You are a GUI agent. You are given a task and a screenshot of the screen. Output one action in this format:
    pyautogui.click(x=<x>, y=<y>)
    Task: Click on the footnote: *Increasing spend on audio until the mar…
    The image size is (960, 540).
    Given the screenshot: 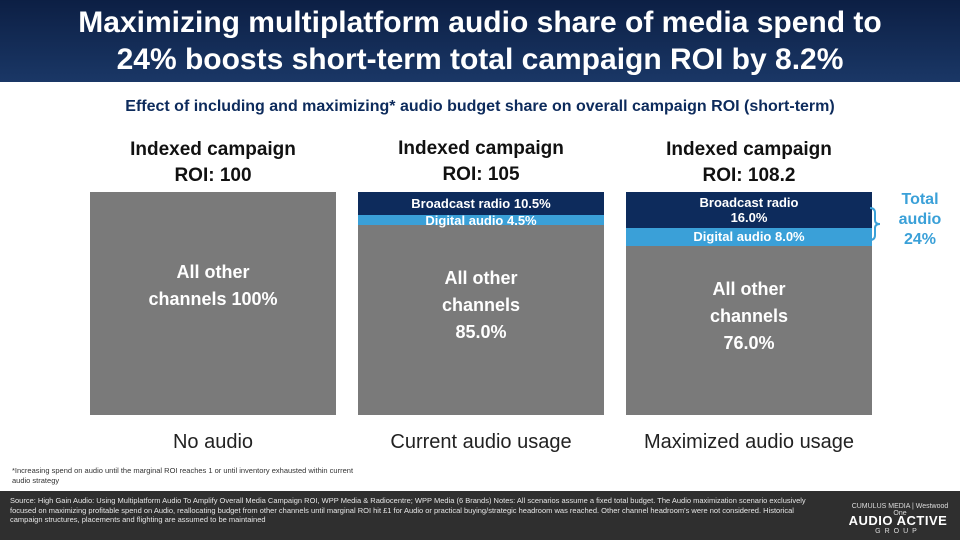 What is the action you would take?
    pyautogui.click(x=183, y=475)
    